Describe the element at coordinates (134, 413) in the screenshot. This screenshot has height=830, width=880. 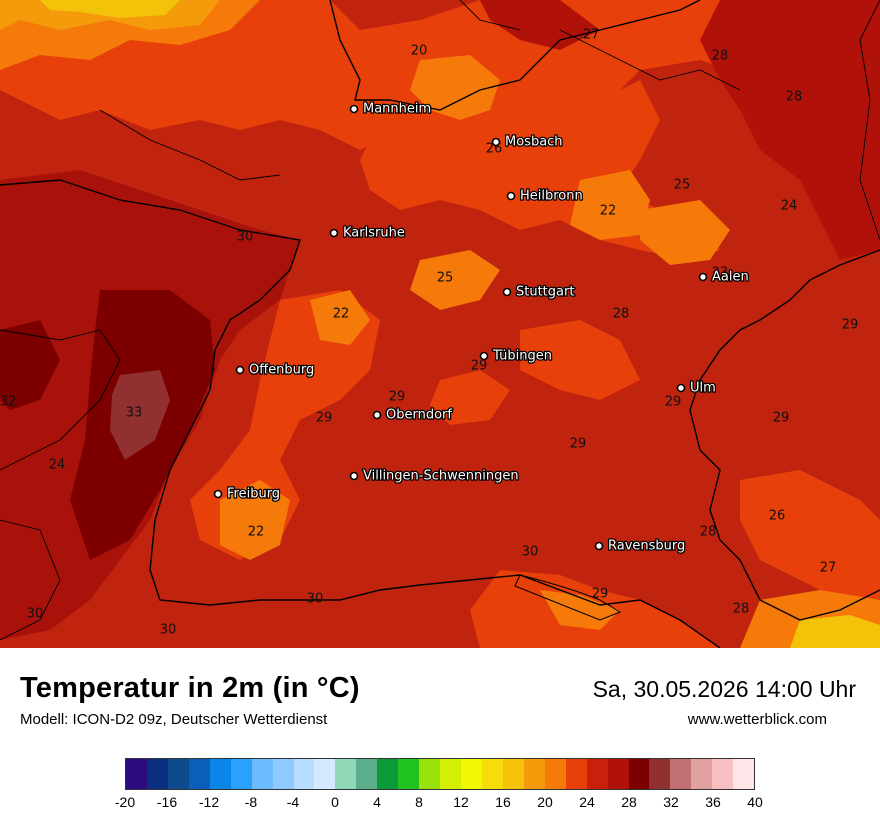
I see `temperature-value: 33` at that location.